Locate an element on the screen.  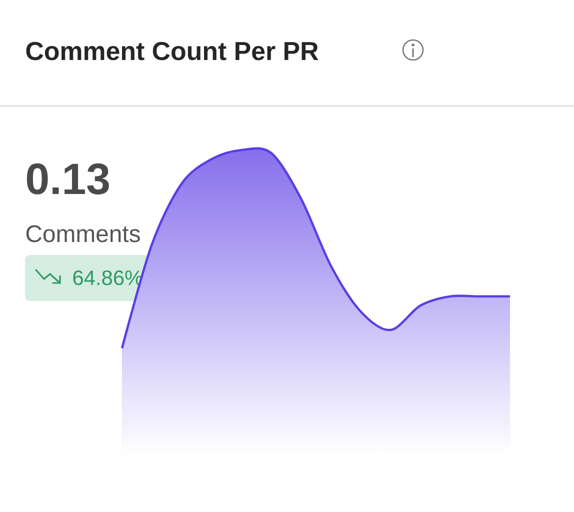
annotation: Comments is located at coordinates (83, 233).